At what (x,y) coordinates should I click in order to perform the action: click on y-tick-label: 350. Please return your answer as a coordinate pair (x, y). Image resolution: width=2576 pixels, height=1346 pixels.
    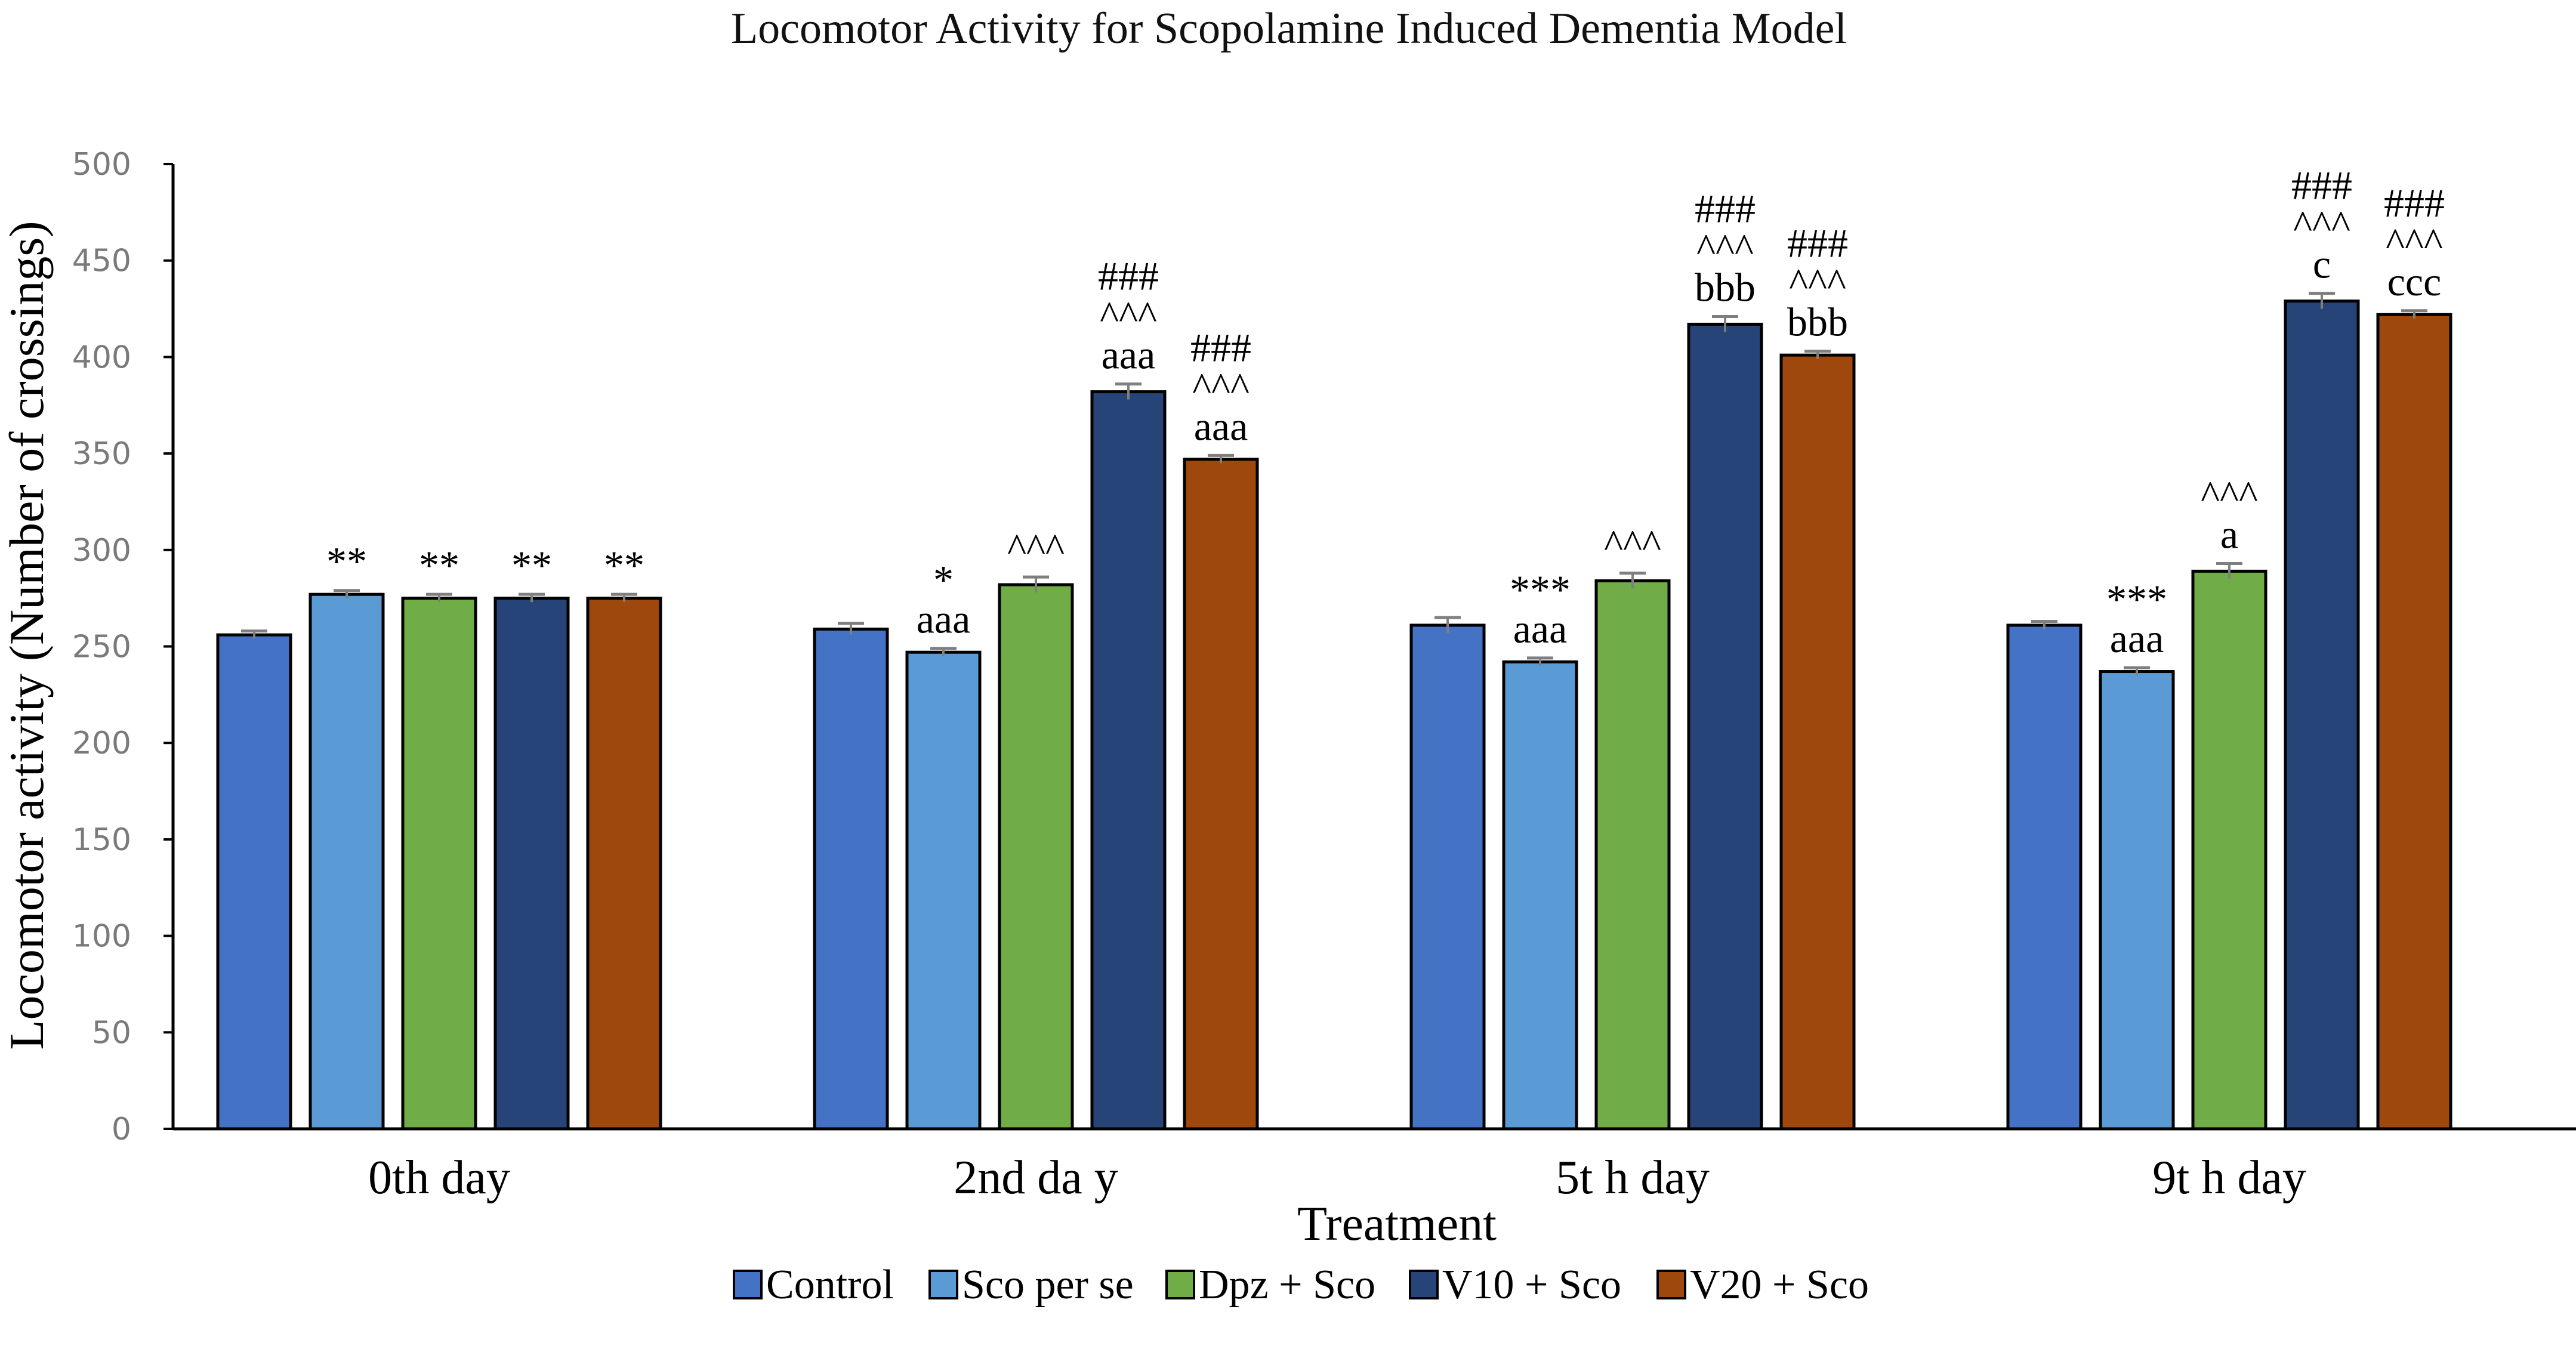
    Looking at the image, I should click on (101, 454).